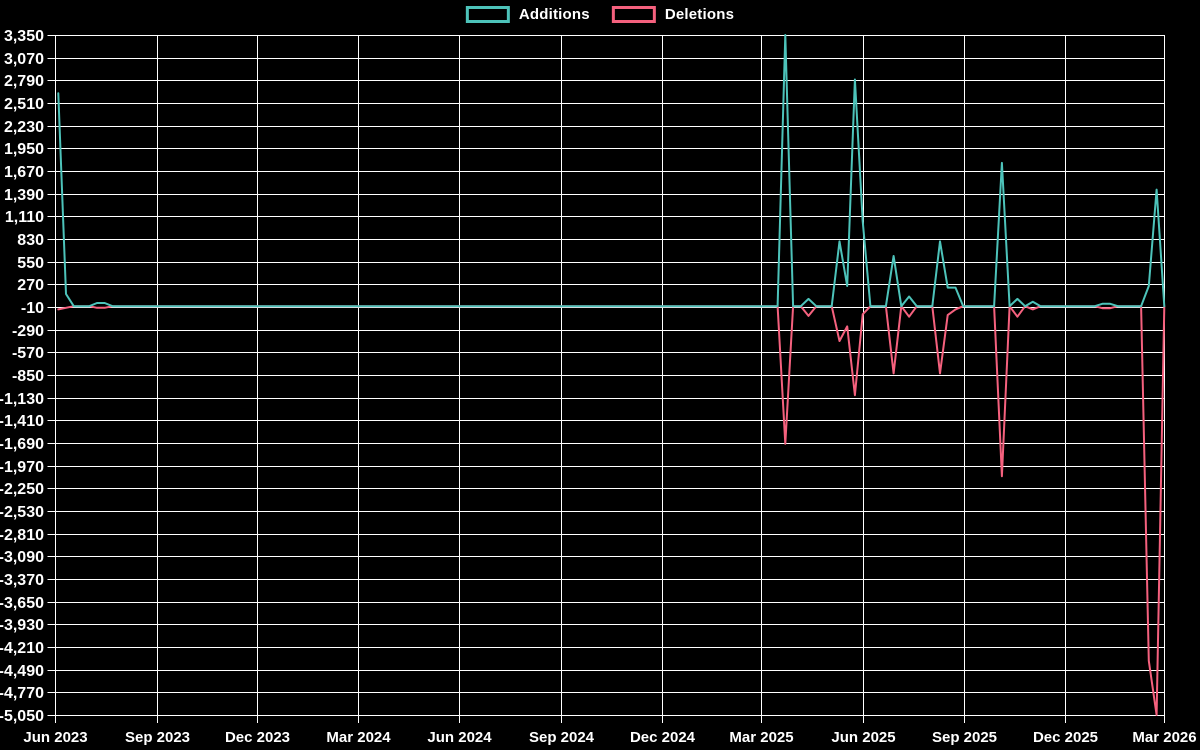 This screenshot has height=750, width=1200. What do you see at coordinates (1065, 737) in the screenshot?
I see `x-tick-label: Dec 2025` at bounding box center [1065, 737].